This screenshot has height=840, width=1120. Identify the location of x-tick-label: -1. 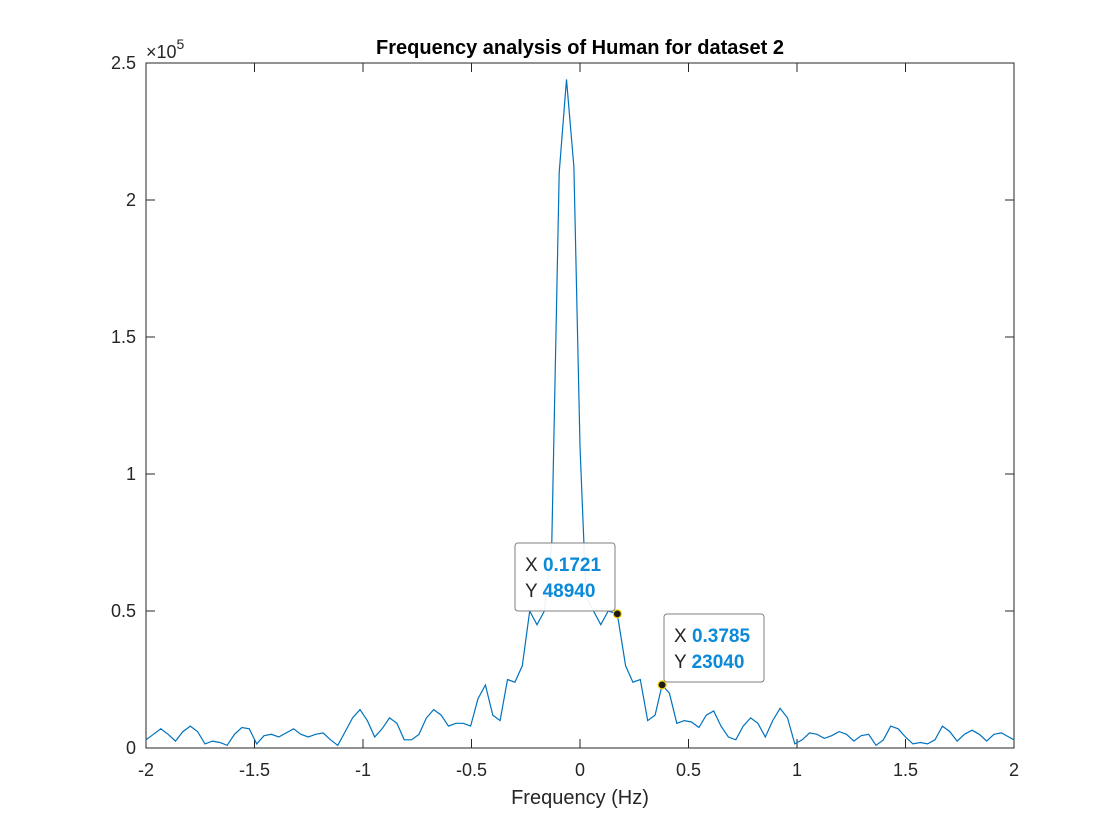
(363, 770).